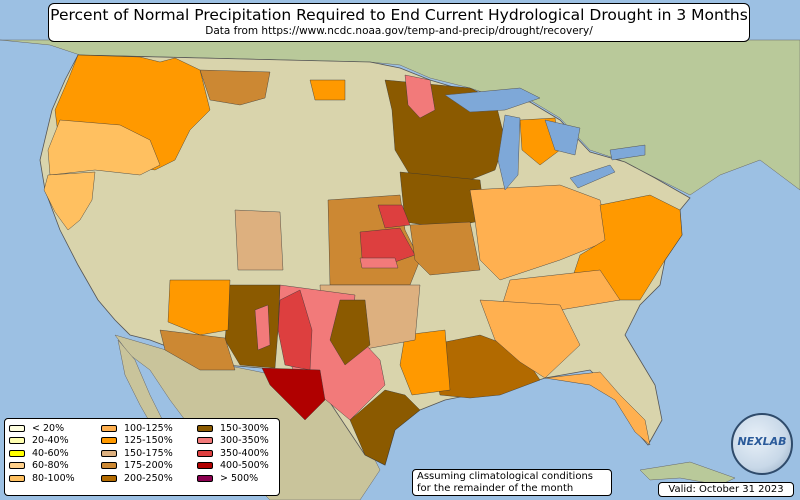 The width and height of the screenshot is (800, 500). Describe the element at coordinates (562, 137) in the screenshot. I see `lake-huron` at that location.